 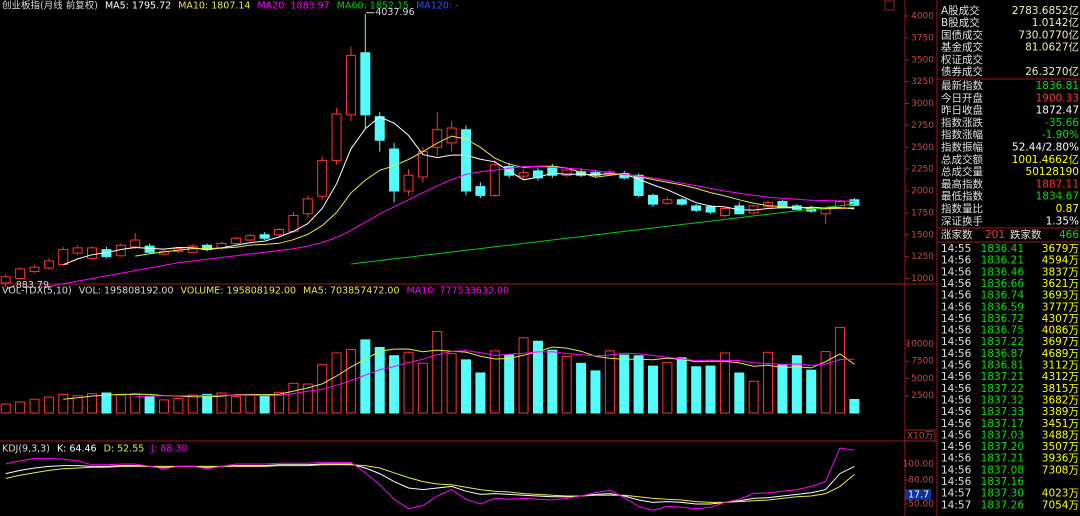 What do you see at coordinates (962, 59) in the screenshot?
I see `stat-label: 权证成交` at bounding box center [962, 59].